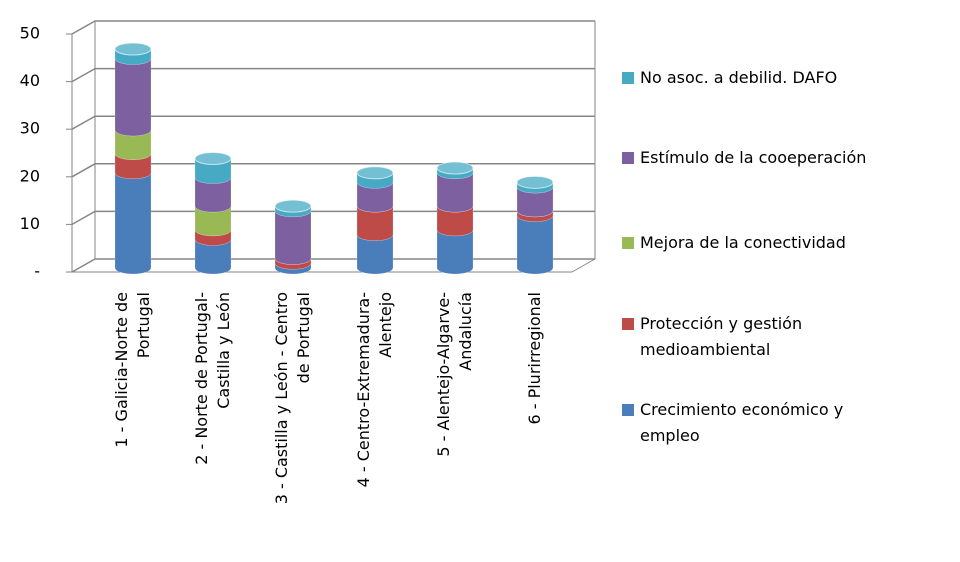 This screenshot has height=562, width=960. What do you see at coordinates (583, 265) in the screenshot?
I see `floor-edge` at bounding box center [583, 265].